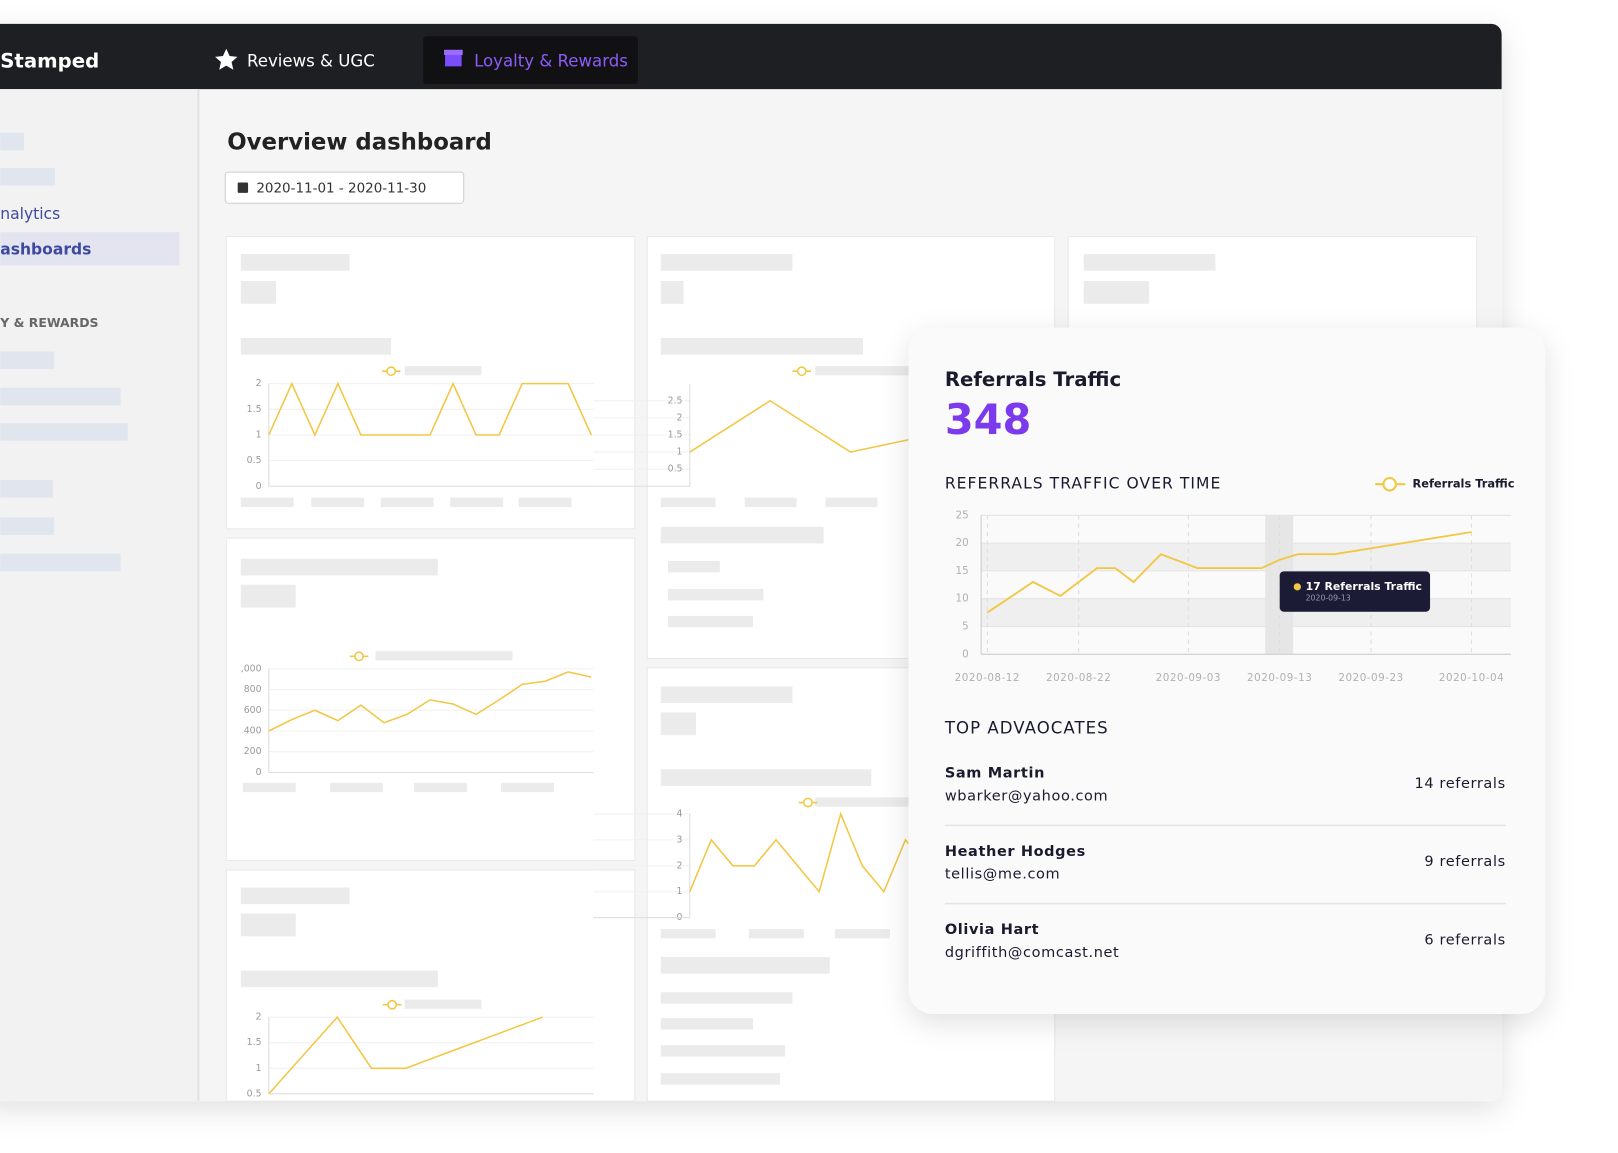  Describe the element at coordinates (1328, 597) in the screenshot. I see `tooltip-date: 2020-09-13` at that location.